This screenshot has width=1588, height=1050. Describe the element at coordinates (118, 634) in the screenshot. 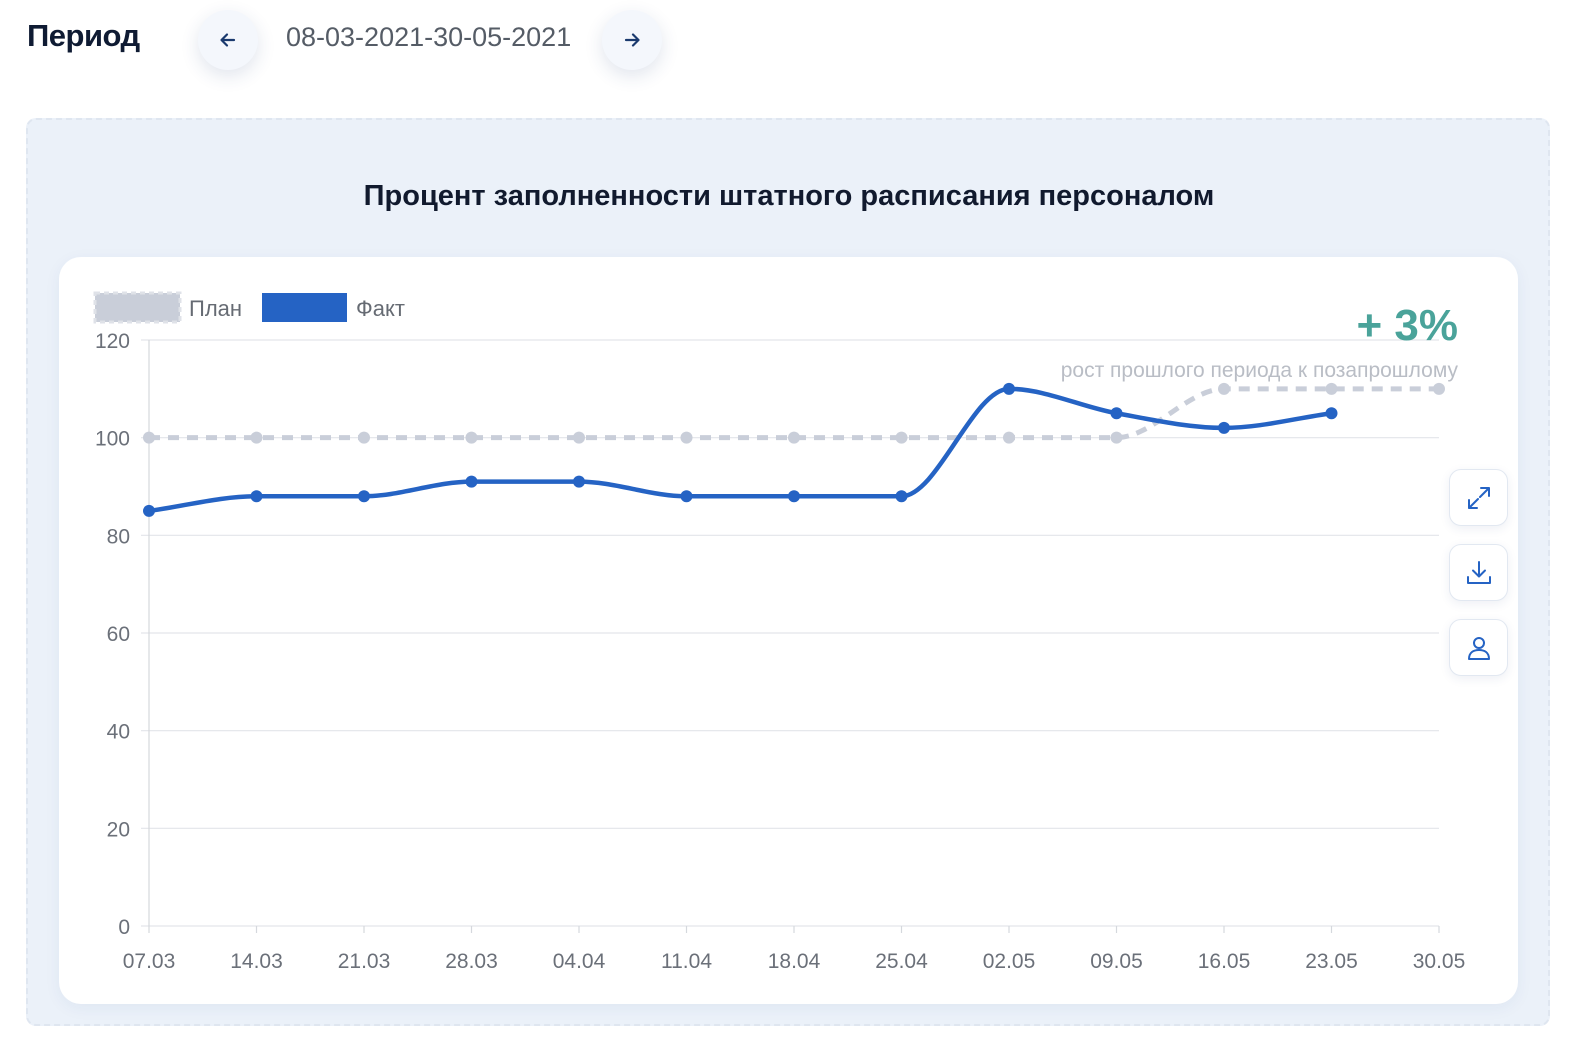

I see `y-tick-label: 60` at that location.